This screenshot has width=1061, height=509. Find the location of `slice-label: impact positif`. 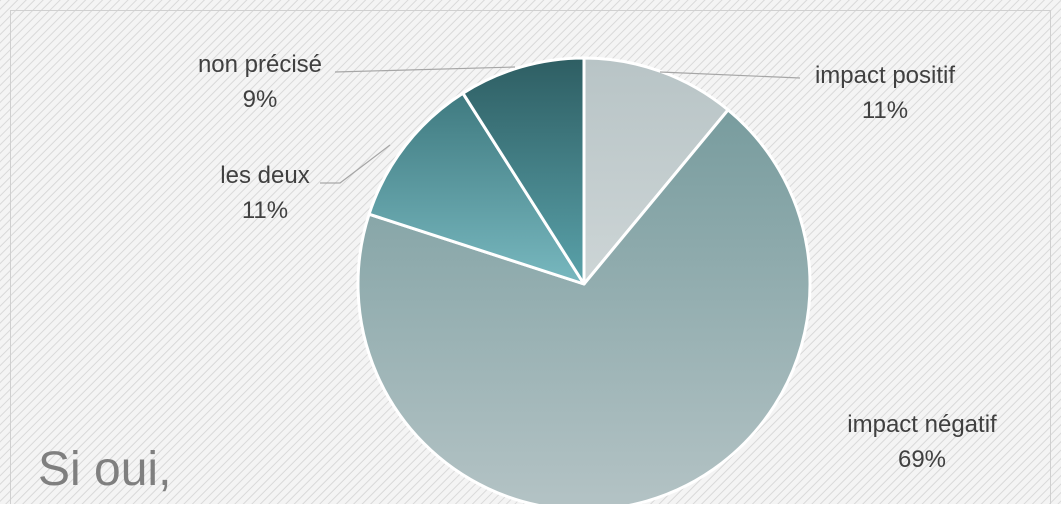

slice-label: impact positif is located at coordinates (885, 75).